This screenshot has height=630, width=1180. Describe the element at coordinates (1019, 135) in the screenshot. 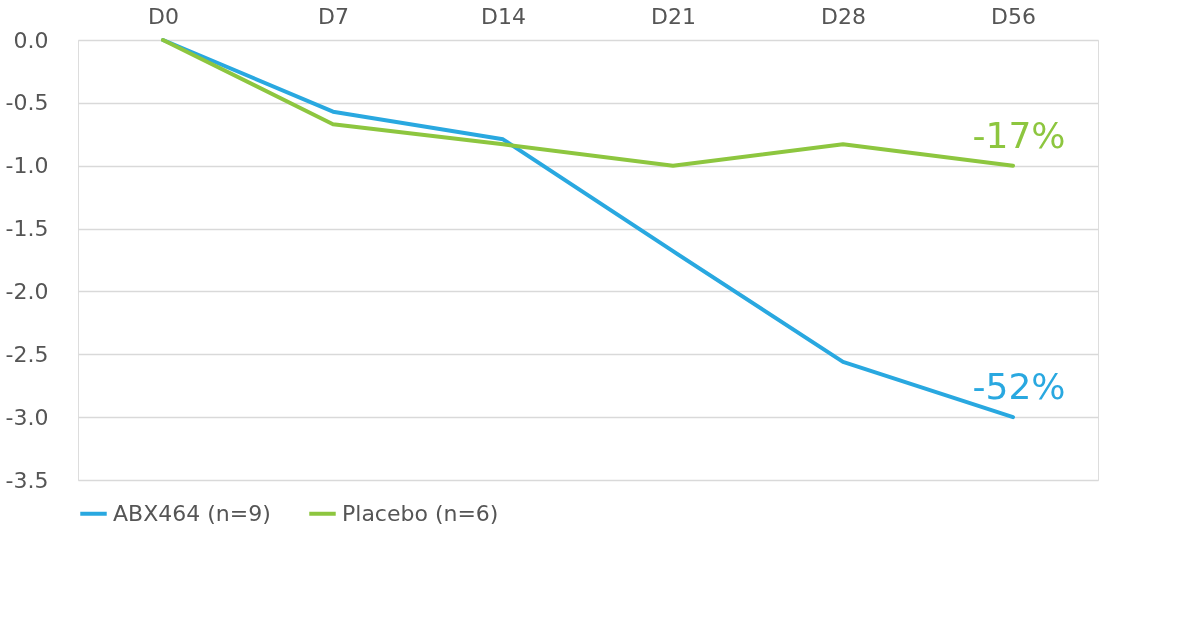

I see `annotation: -17%` at that location.